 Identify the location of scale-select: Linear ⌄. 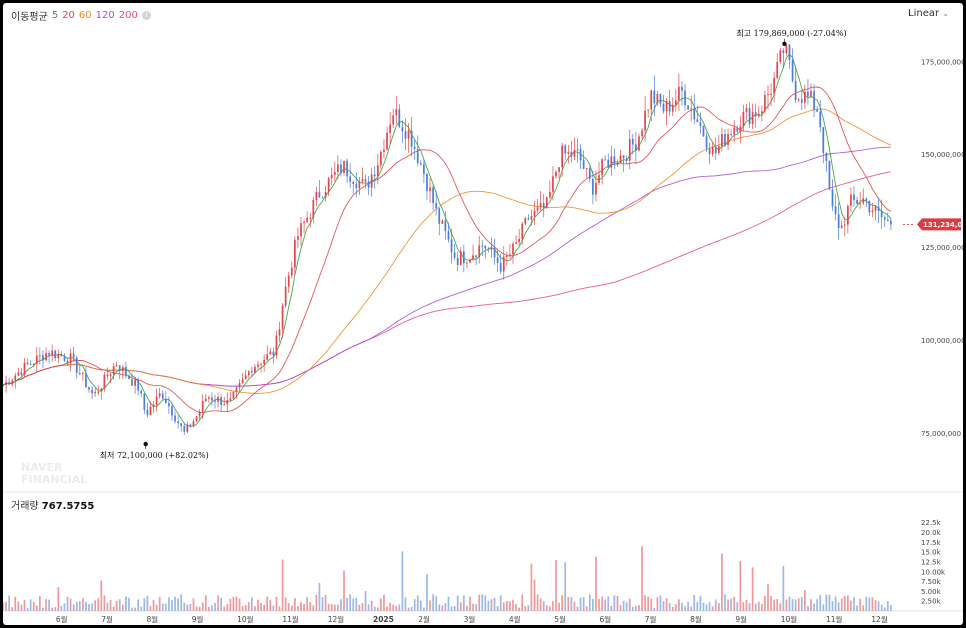
(928, 13).